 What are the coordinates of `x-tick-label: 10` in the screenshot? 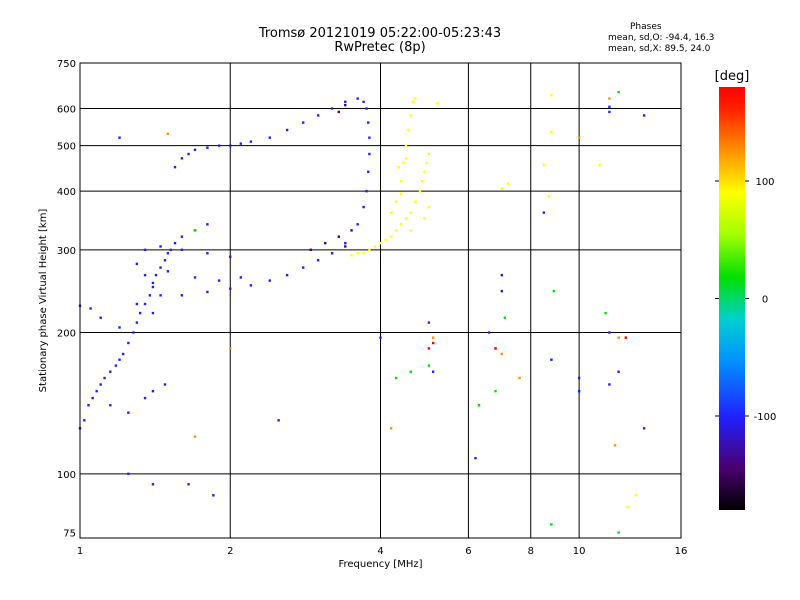 It's located at (579, 551).